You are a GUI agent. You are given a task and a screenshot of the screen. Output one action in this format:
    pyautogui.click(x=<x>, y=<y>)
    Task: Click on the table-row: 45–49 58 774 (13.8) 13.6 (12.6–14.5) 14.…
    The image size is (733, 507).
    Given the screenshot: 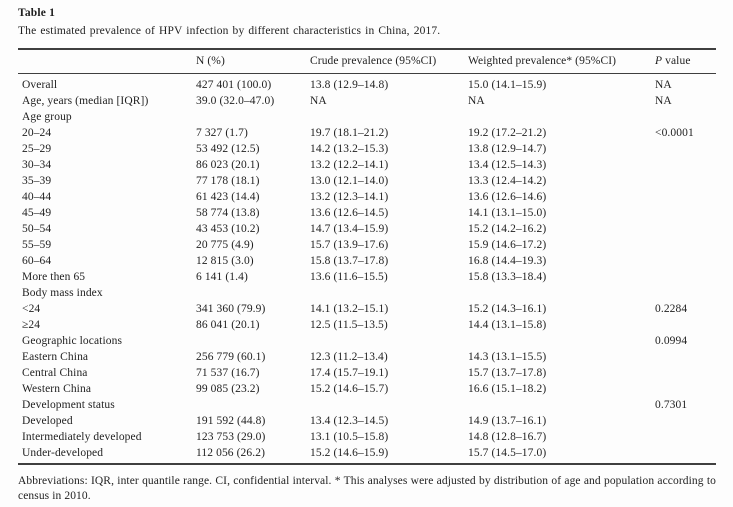 What is the action you would take?
    pyautogui.click(x=367, y=213)
    